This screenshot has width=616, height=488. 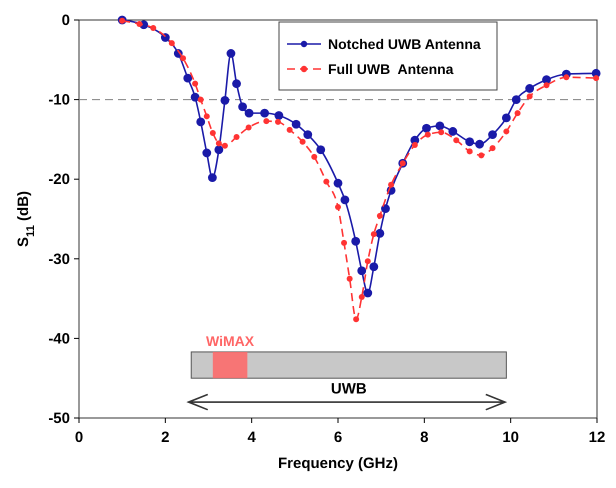 What do you see at coordinates (165, 437) in the screenshot?
I see `x-tick-label: 2` at bounding box center [165, 437].